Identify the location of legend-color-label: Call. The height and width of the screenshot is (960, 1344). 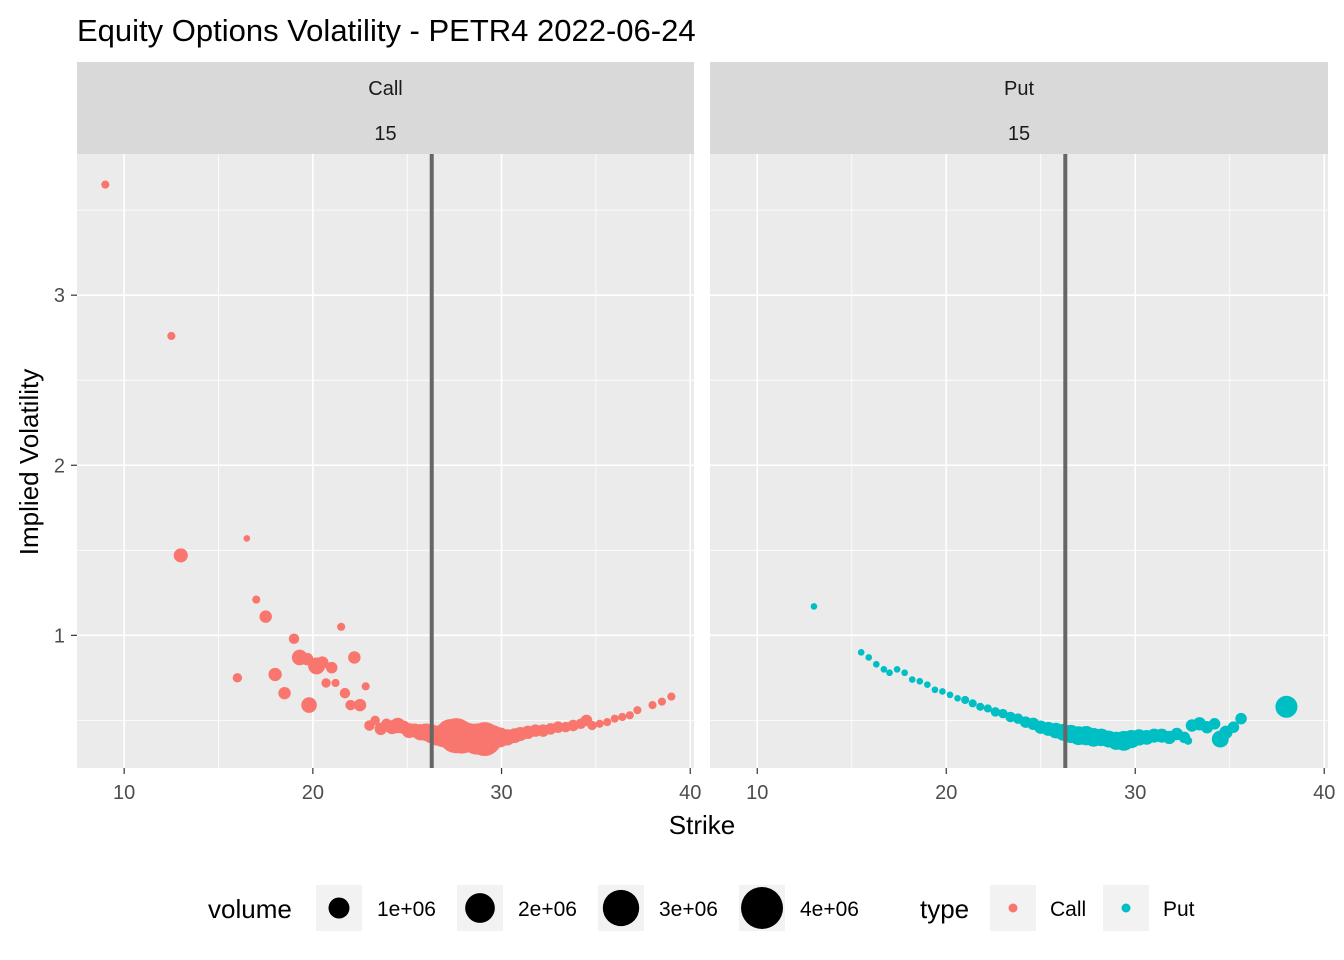
(1068, 909).